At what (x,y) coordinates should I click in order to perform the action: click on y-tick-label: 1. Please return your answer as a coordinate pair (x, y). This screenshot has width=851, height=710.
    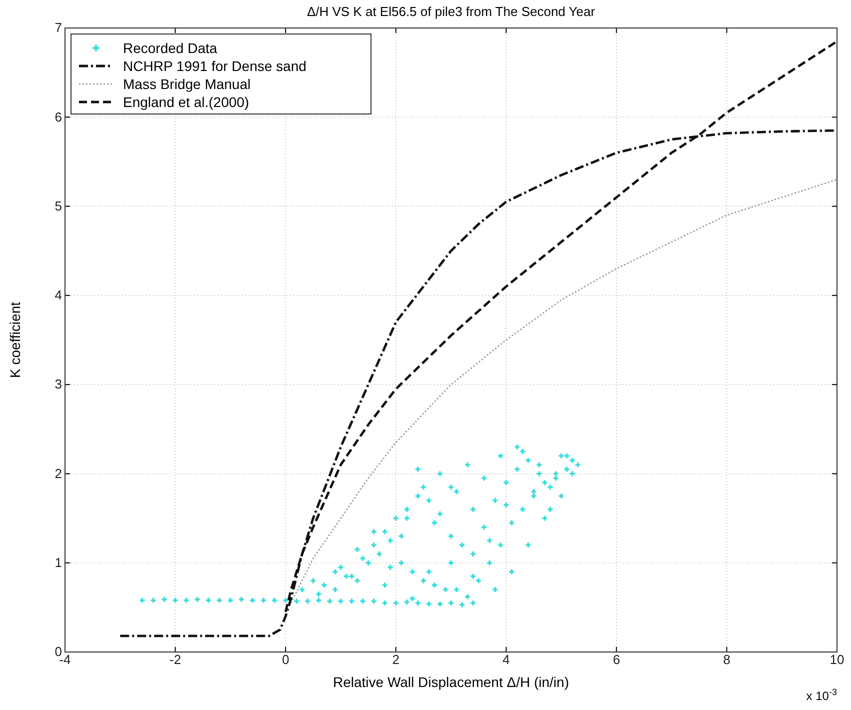
    Looking at the image, I should click on (58, 562).